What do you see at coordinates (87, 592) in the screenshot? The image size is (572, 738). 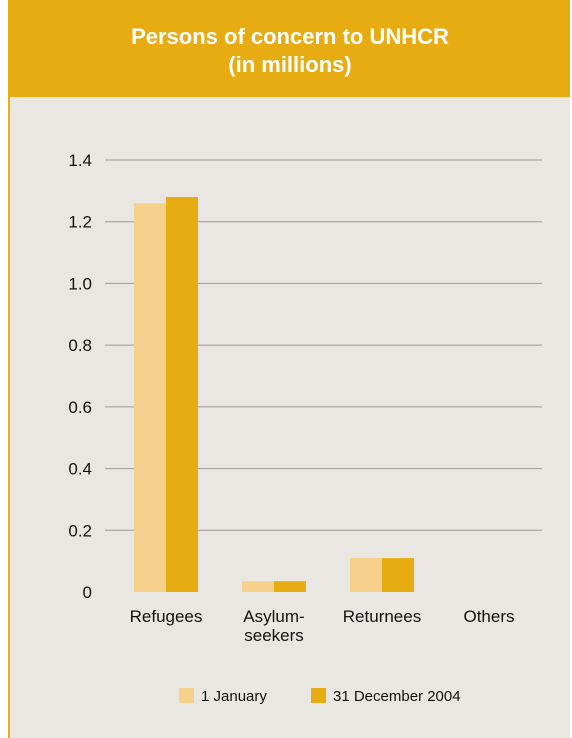 I see `y-tick-label: 0` at bounding box center [87, 592].